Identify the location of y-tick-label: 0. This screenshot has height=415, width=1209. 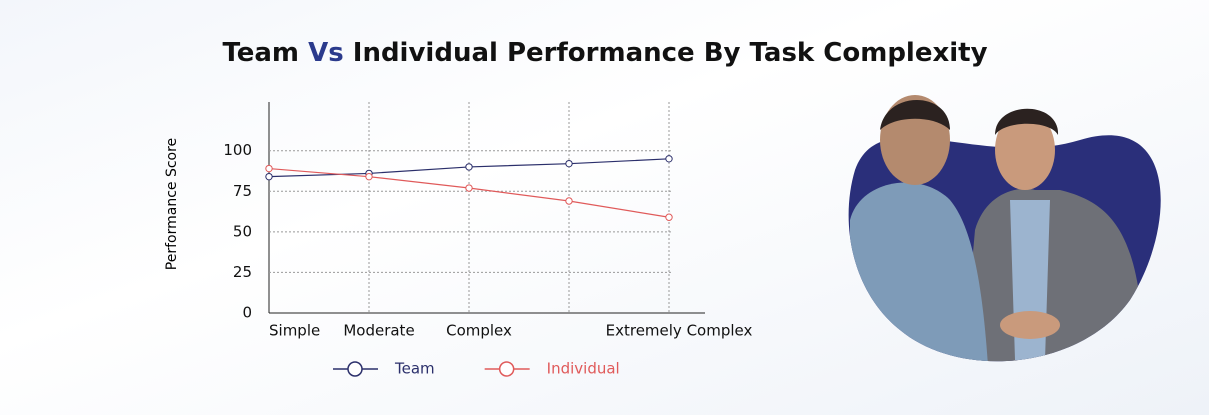
(247, 313).